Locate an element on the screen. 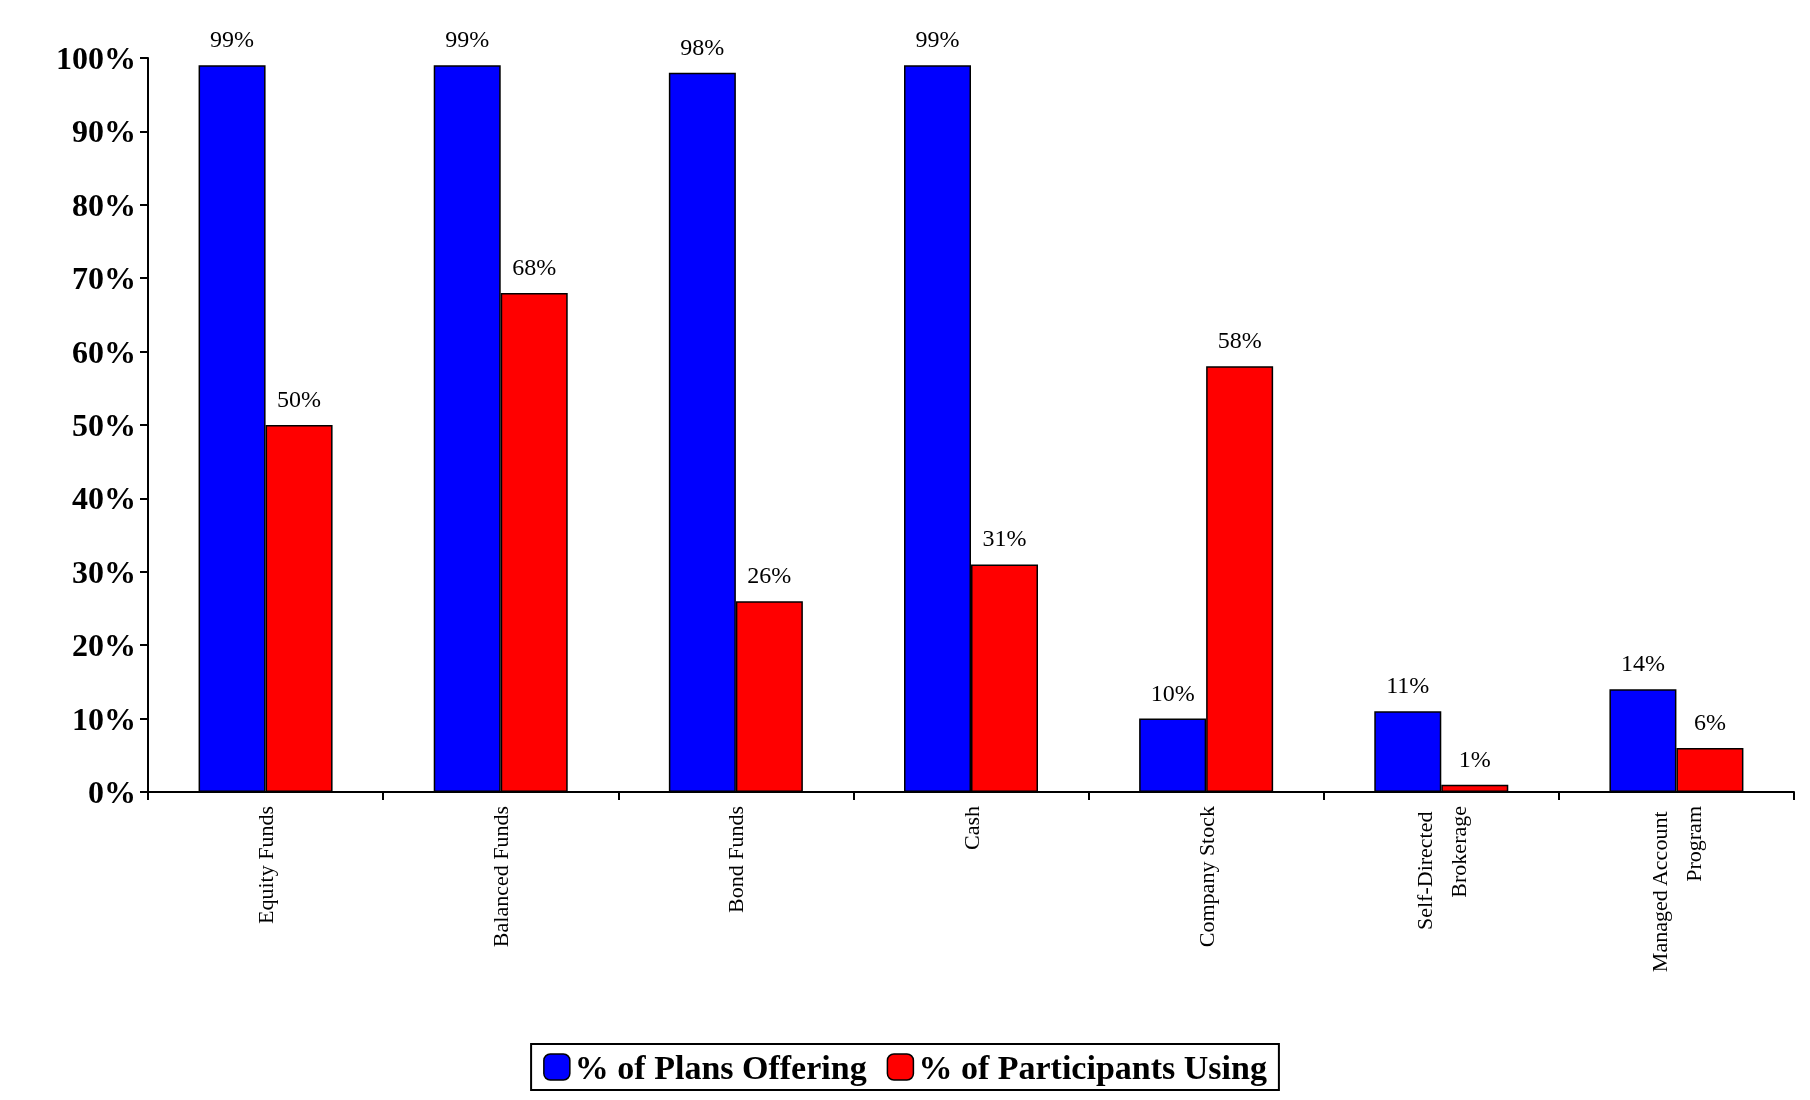 This screenshot has width=1810, height=1100. x-tick-label: Equity Funds is located at coordinates (266, 865).